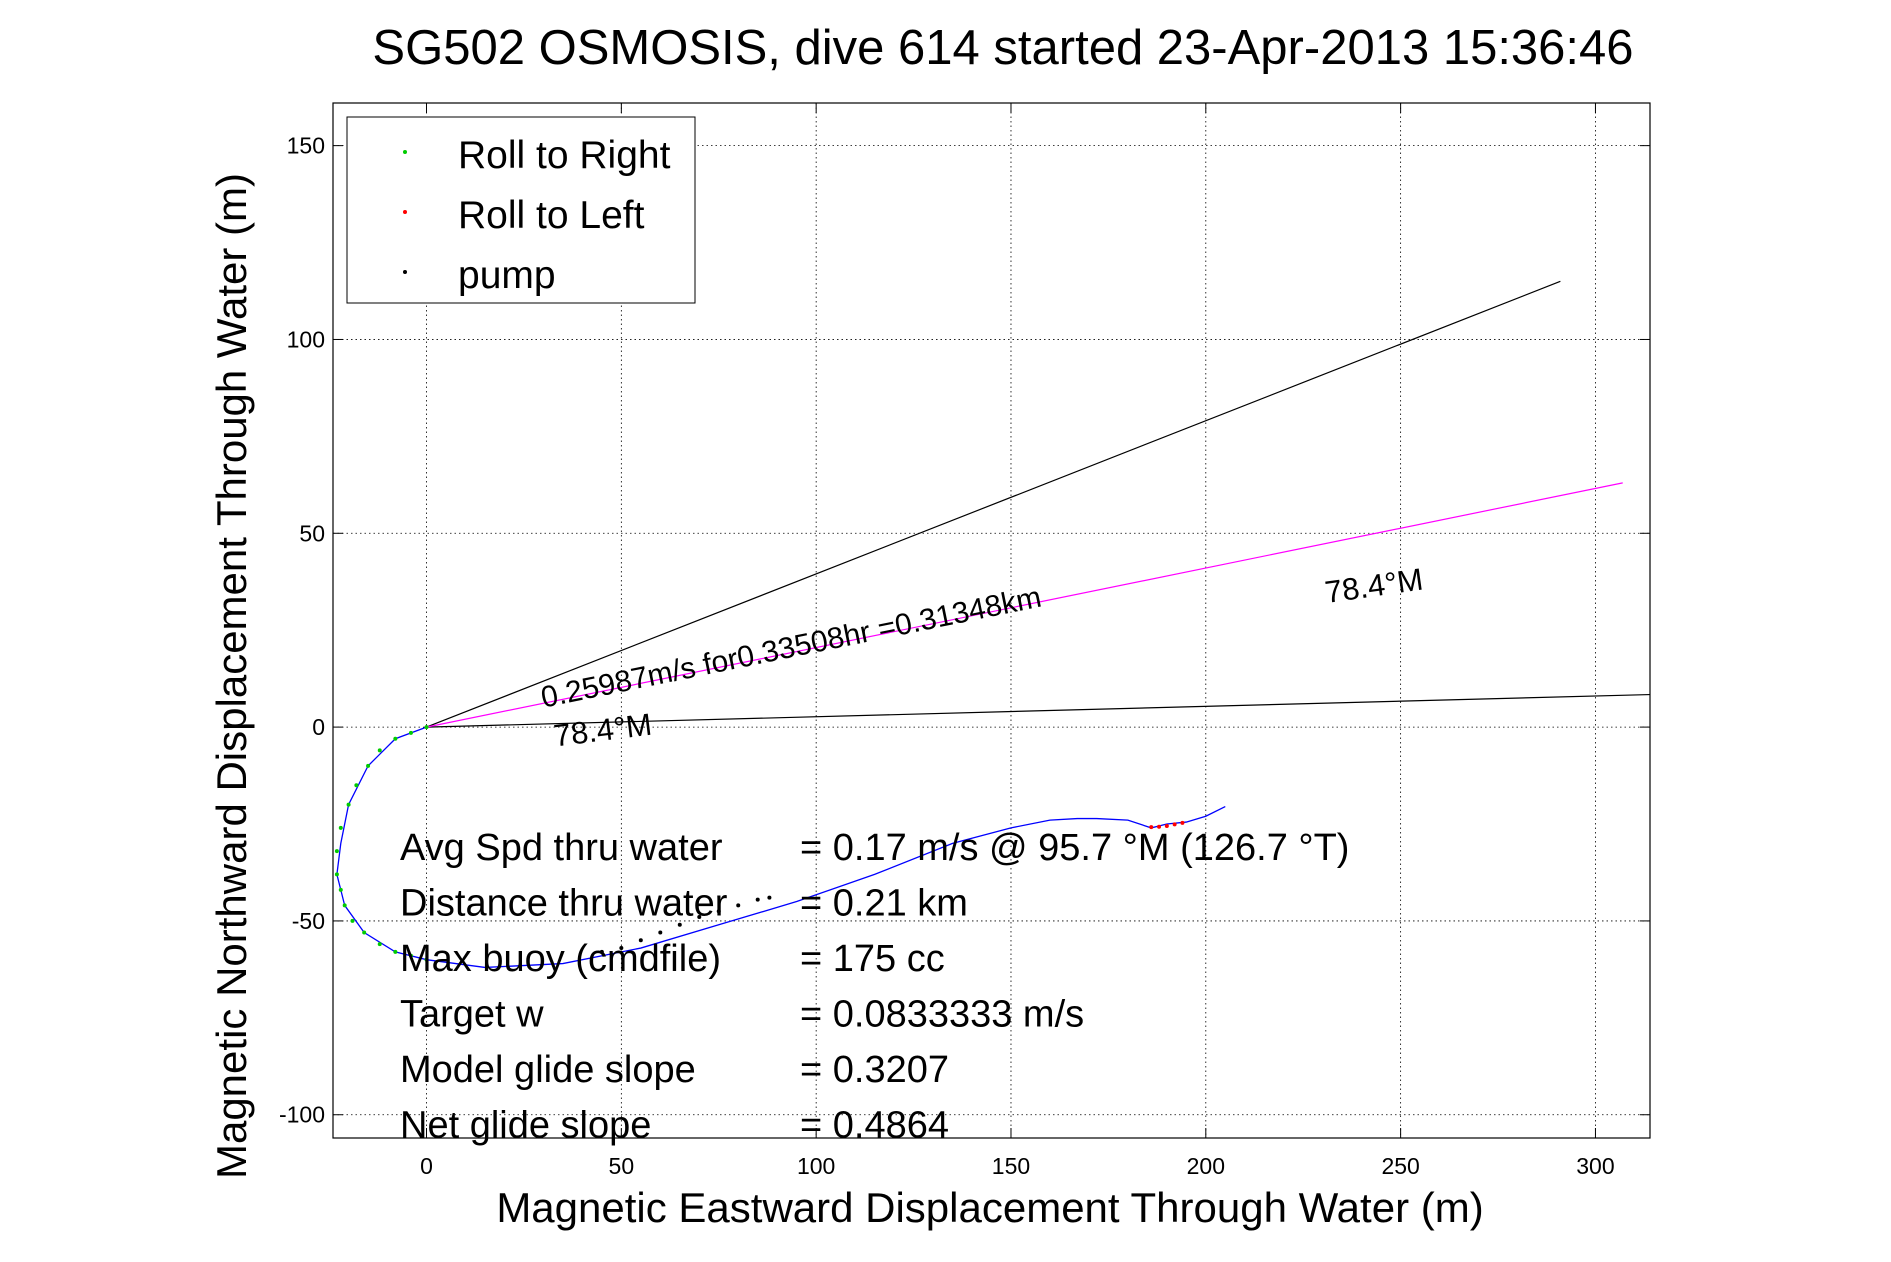  What do you see at coordinates (874, 1126) in the screenshot?
I see `stats-value: = 0.4864` at bounding box center [874, 1126].